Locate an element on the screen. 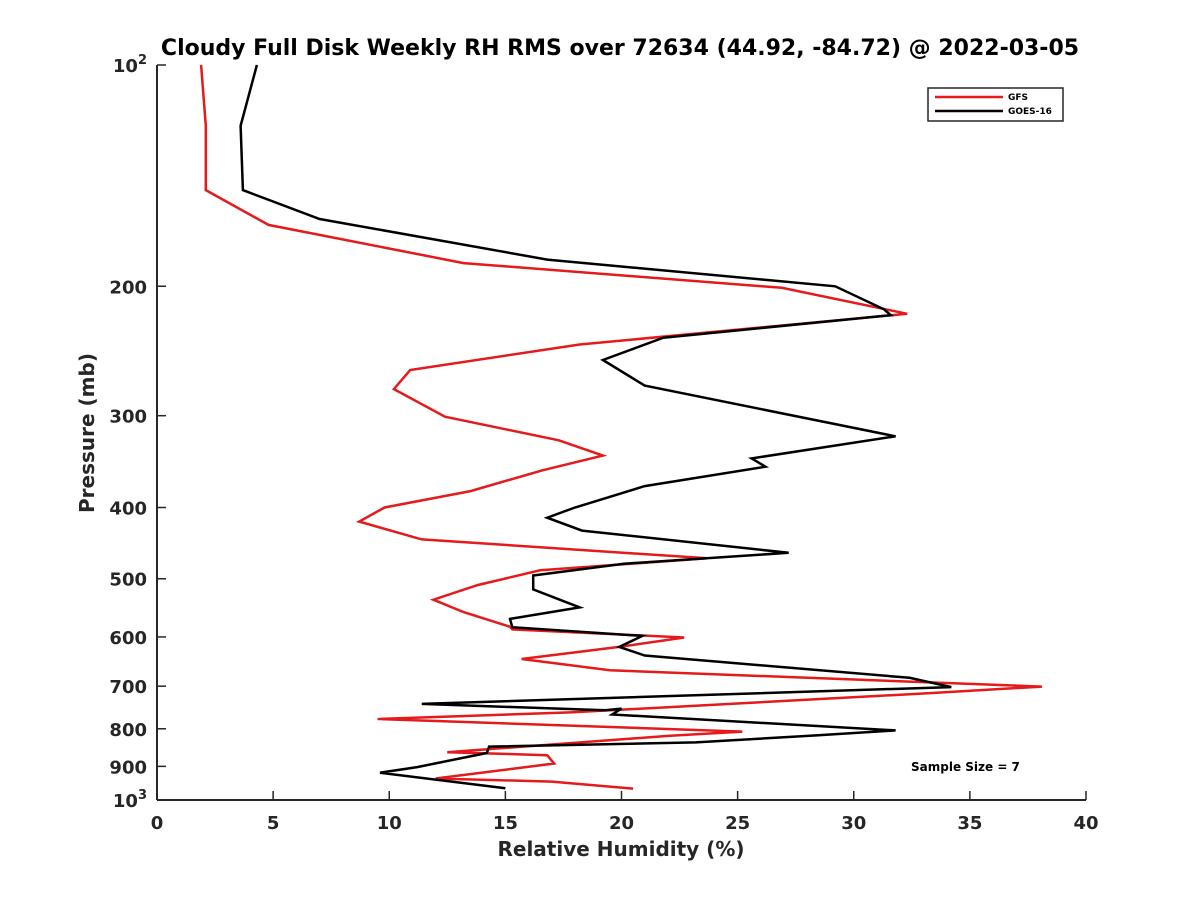  y-tick-label: 900 is located at coordinates (128, 767).